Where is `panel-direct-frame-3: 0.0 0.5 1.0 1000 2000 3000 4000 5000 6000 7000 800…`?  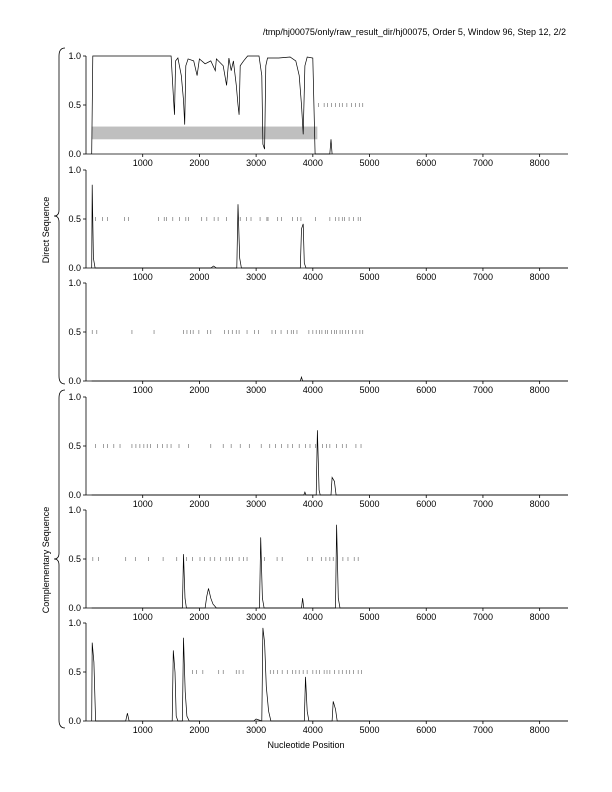 panel-direct-frame-3: 0.0 0.5 1.0 1000 2000 3000 4000 5000 6000 7000 800… is located at coordinates (318, 336).